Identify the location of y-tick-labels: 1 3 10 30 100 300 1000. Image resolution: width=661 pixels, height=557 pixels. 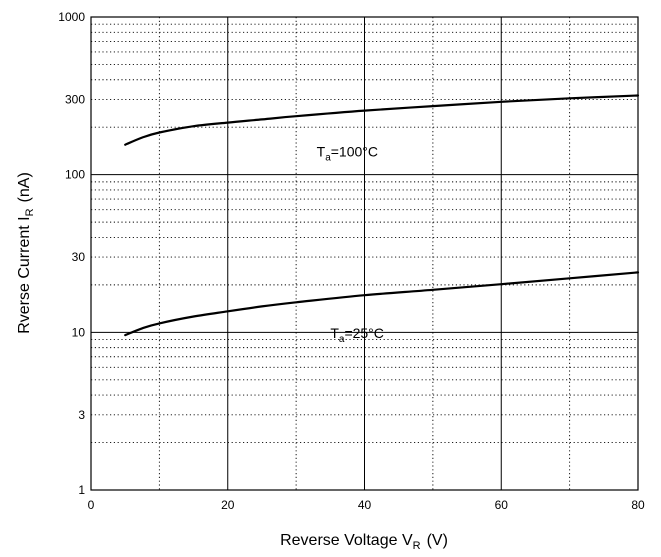
(71, 253).